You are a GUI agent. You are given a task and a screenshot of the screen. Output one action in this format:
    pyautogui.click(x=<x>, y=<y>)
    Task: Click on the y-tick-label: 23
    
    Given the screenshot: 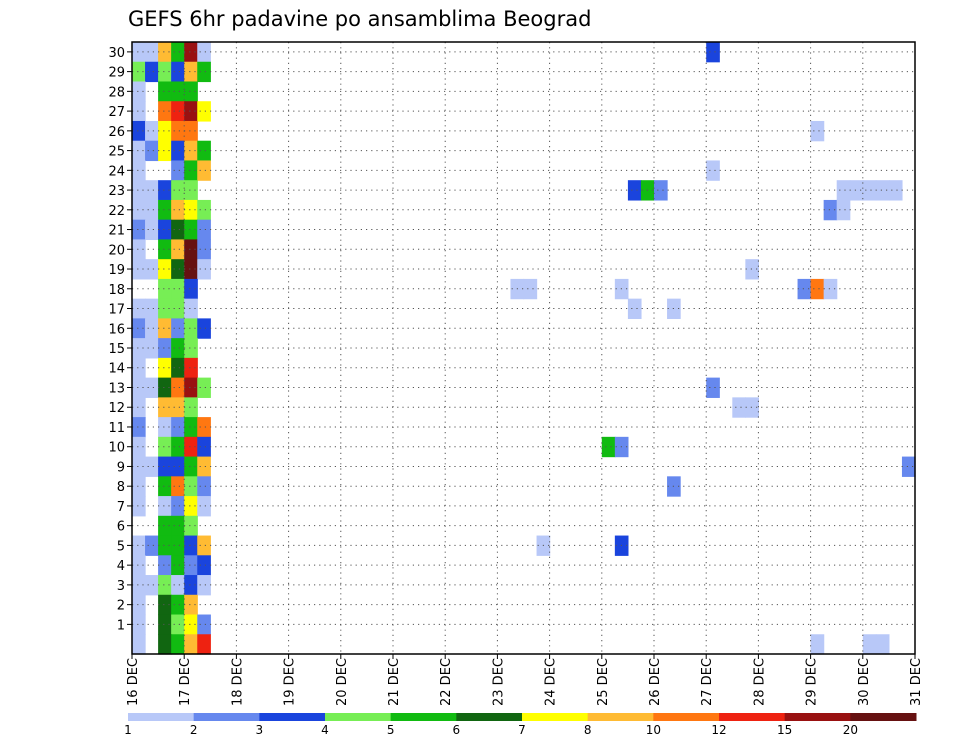 What is the action you would take?
    pyautogui.click(x=116, y=191)
    